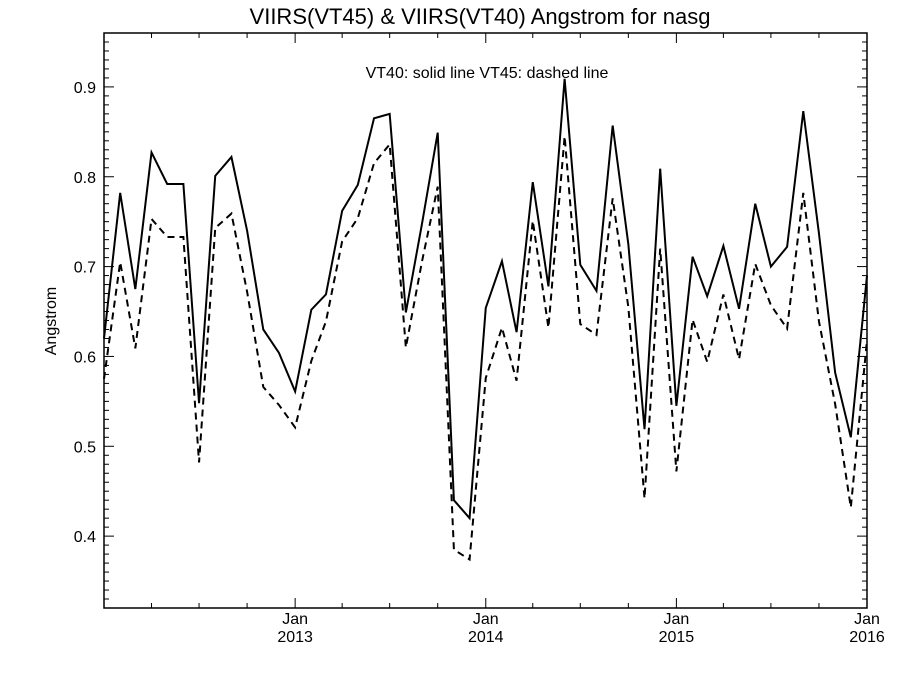 The height and width of the screenshot is (675, 900). Describe the element at coordinates (85, 268) in the screenshot. I see `y-tick-label: 0.7` at that location.